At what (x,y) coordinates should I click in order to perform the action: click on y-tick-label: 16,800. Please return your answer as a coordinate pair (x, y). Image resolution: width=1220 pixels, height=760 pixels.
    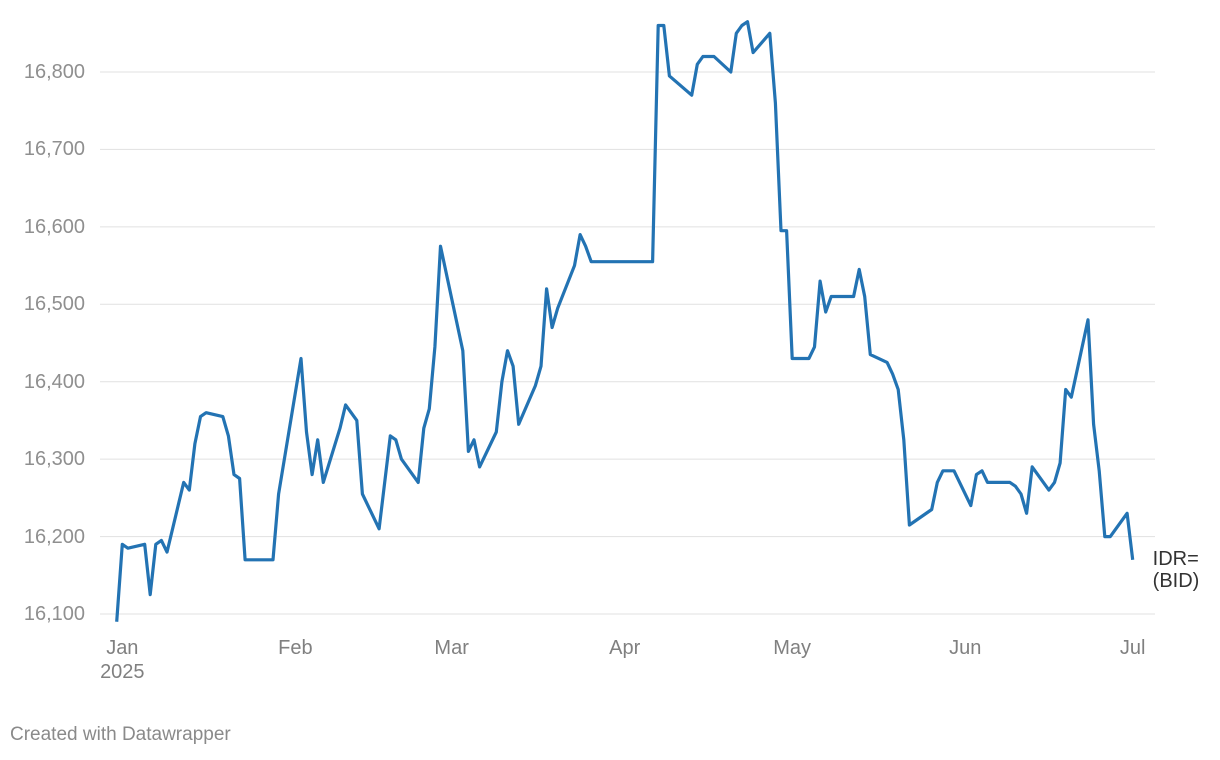
    Looking at the image, I should click on (54, 72).